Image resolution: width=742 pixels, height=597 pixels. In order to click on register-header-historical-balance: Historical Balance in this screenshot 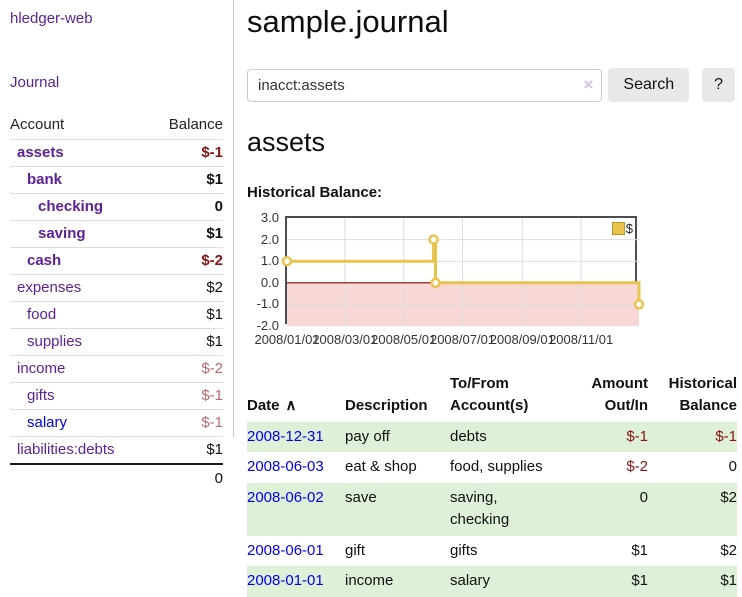, I will do `click(692, 396)`.